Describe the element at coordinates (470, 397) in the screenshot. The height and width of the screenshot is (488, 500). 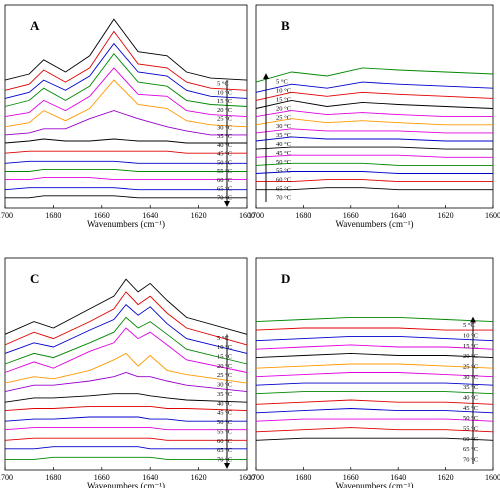
I see `legend-label: 40 °C` at that location.